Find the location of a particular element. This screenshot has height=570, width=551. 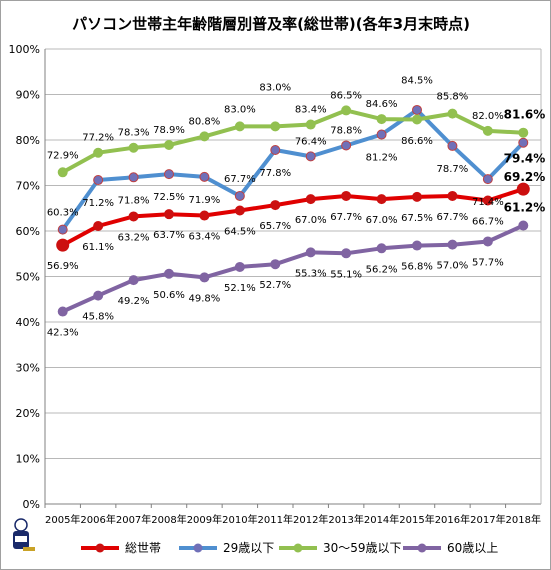

data-label: 45.8% is located at coordinates (98, 317).